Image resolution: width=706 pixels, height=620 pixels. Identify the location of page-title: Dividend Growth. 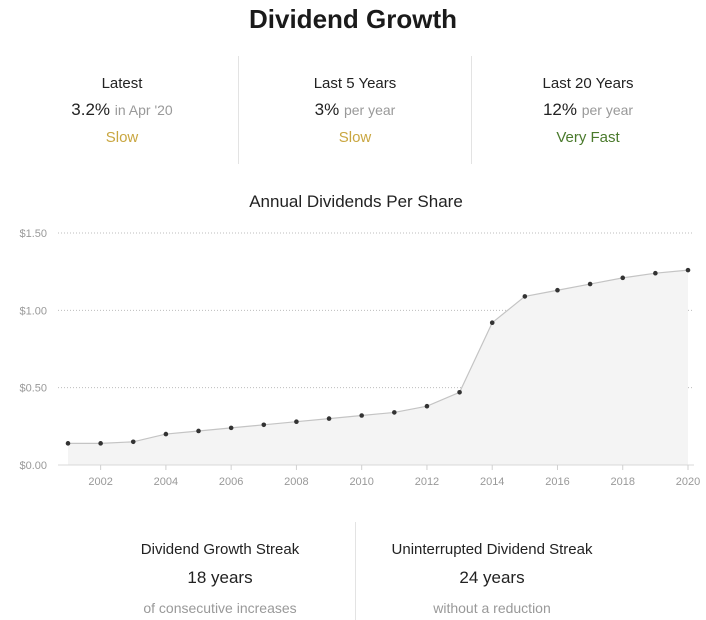
(353, 19).